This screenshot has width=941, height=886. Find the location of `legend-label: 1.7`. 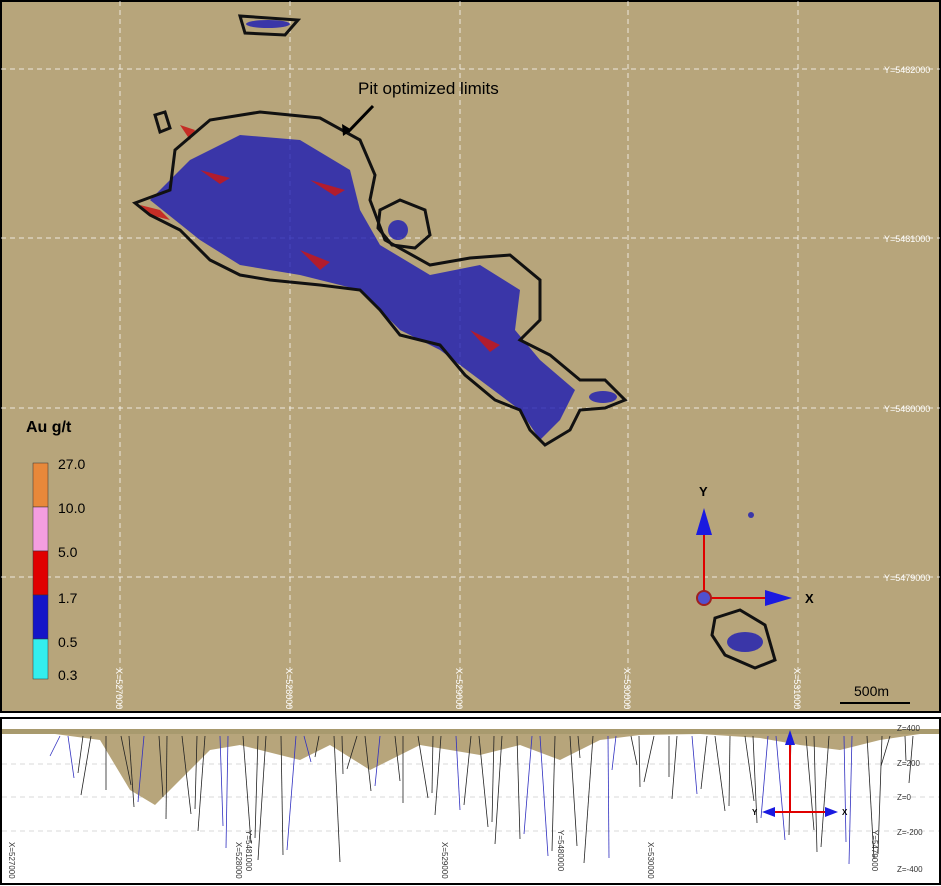

legend-label: 1.7 is located at coordinates (68, 598).